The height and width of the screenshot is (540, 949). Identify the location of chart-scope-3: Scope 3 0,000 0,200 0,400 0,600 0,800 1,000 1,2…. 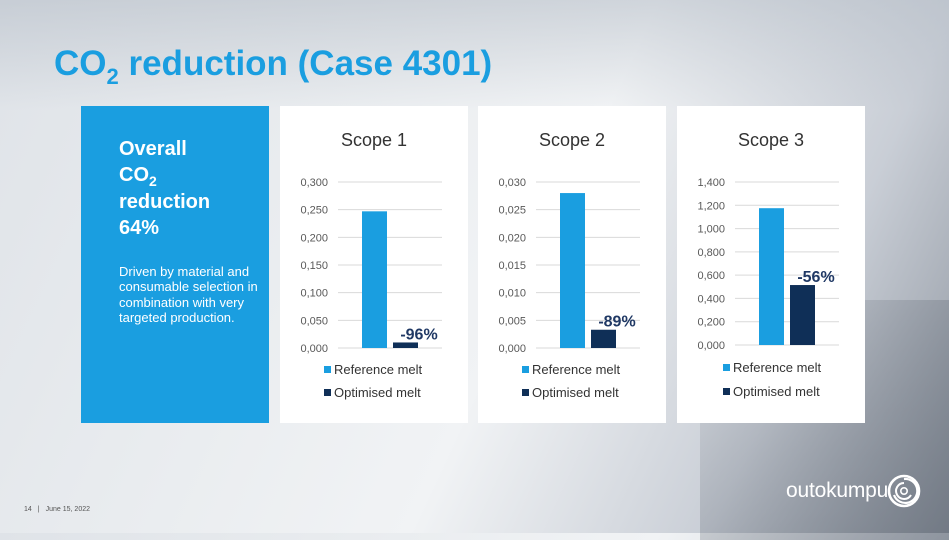
(768, 264).